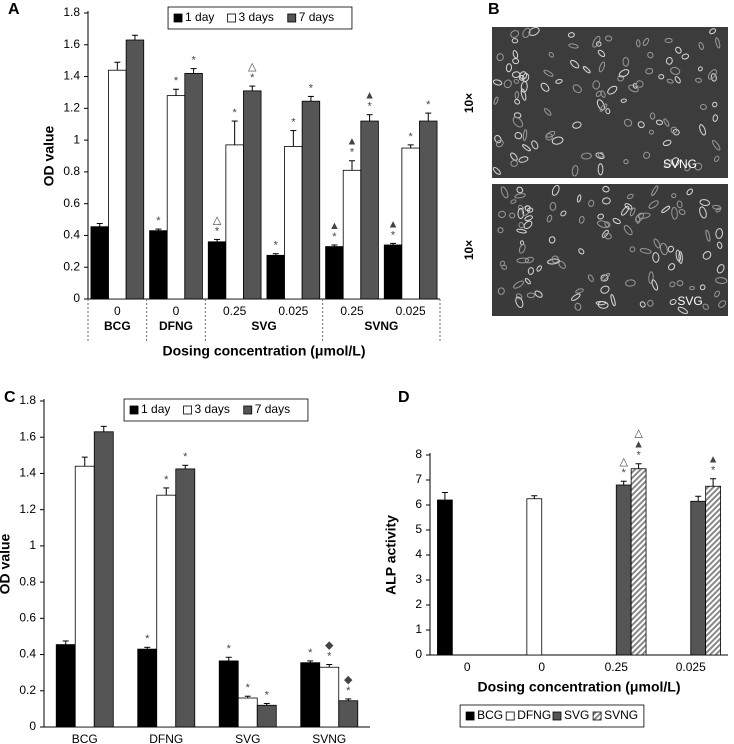  Describe the element at coordinates (418, 604) in the screenshot. I see `y-tick-label: 2` at that location.